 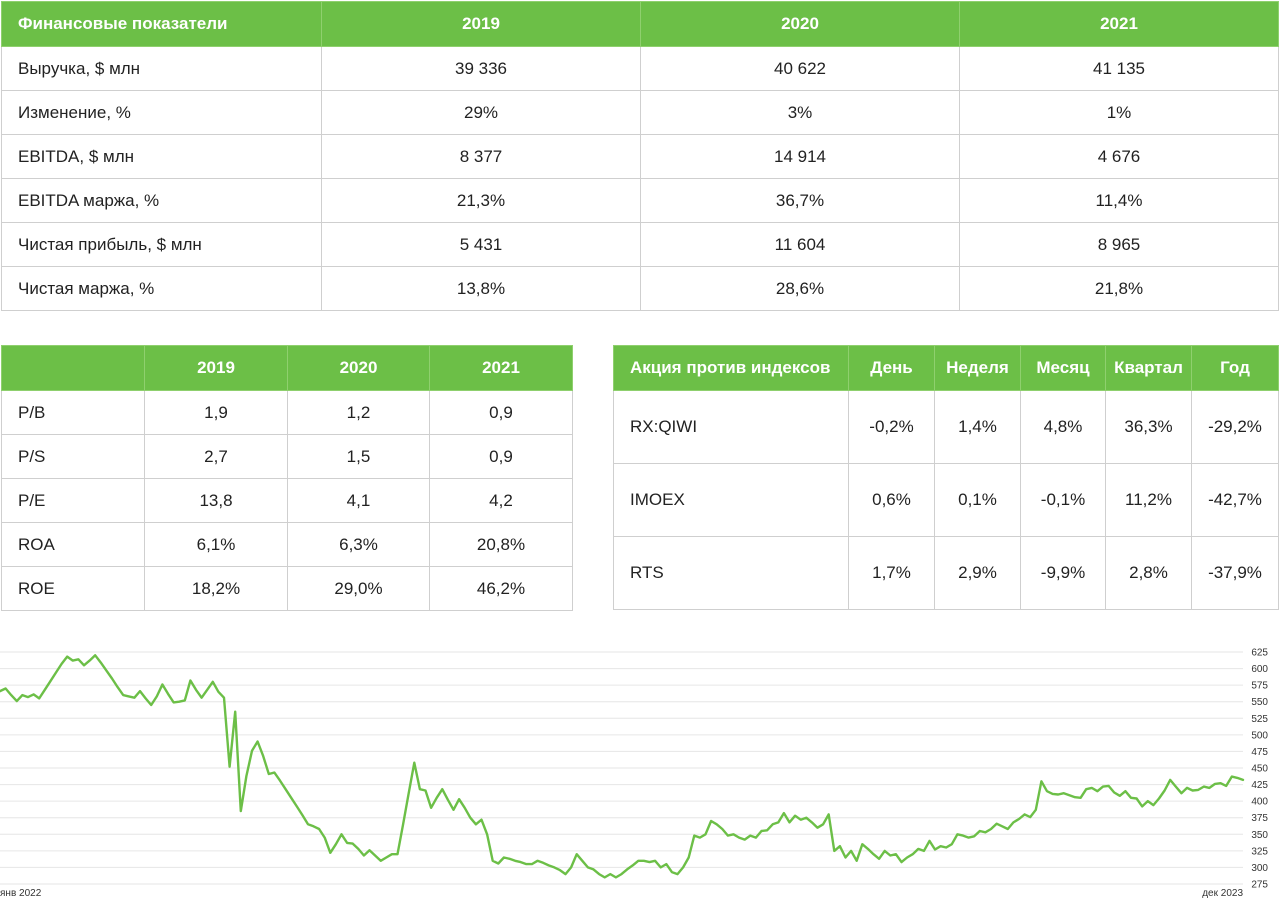 I want to click on cell-value: 1,5, so click(x=358, y=456).